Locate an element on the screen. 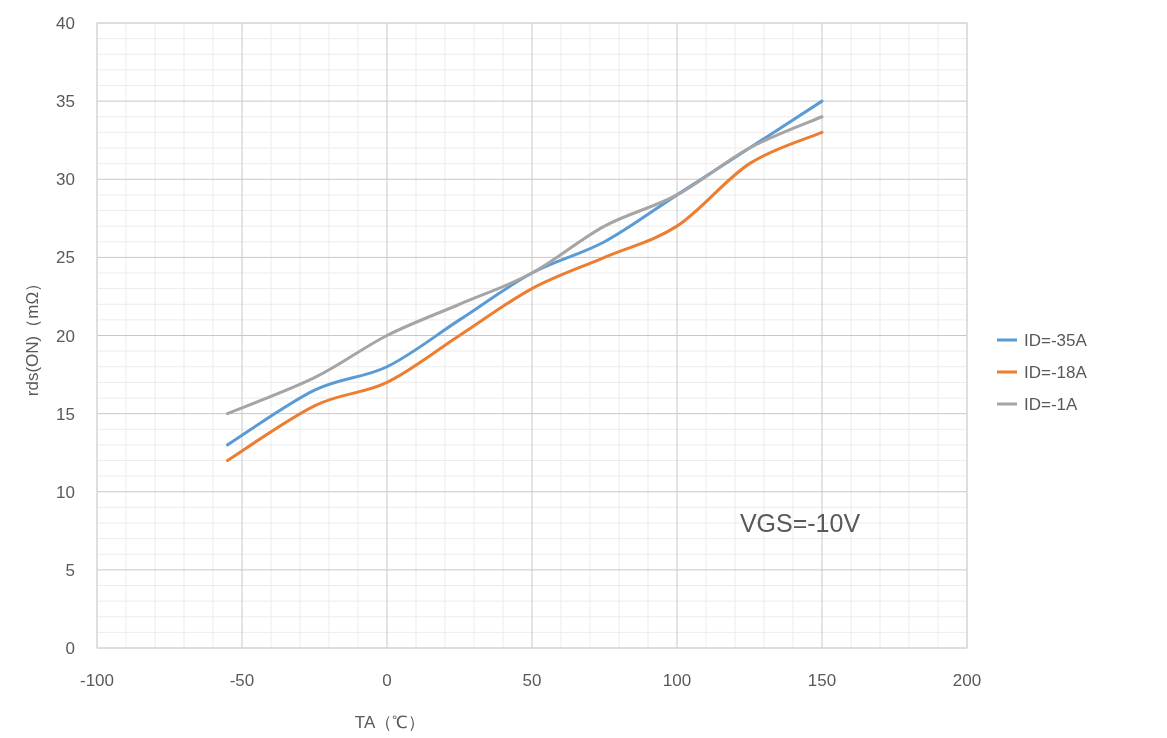 The height and width of the screenshot is (738, 1167). x-tick-label: -100 is located at coordinates (97, 680).